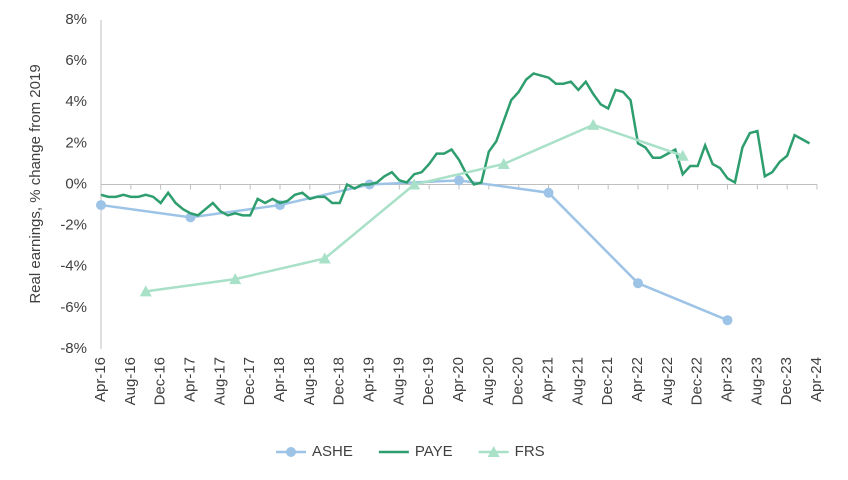 The image size is (848, 480). What do you see at coordinates (130, 381) in the screenshot?
I see `x-tick-label: Aug-16` at bounding box center [130, 381].